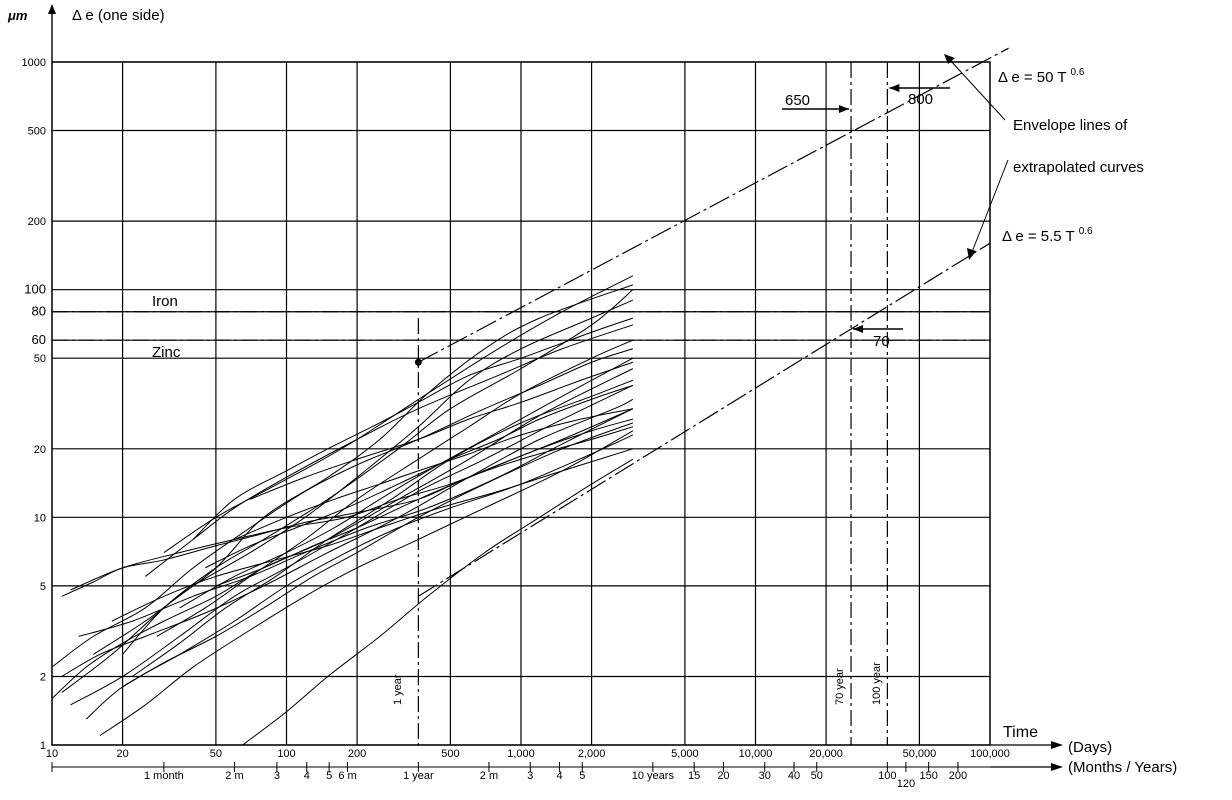  I want to click on zinc-label: Zinc, so click(166, 352).